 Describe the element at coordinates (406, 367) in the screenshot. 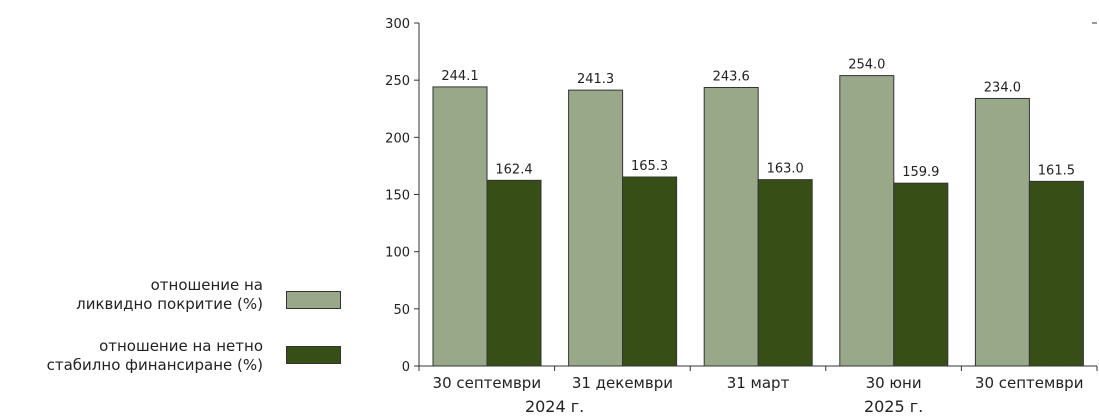

I see `y-tick-label: 0` at that location.